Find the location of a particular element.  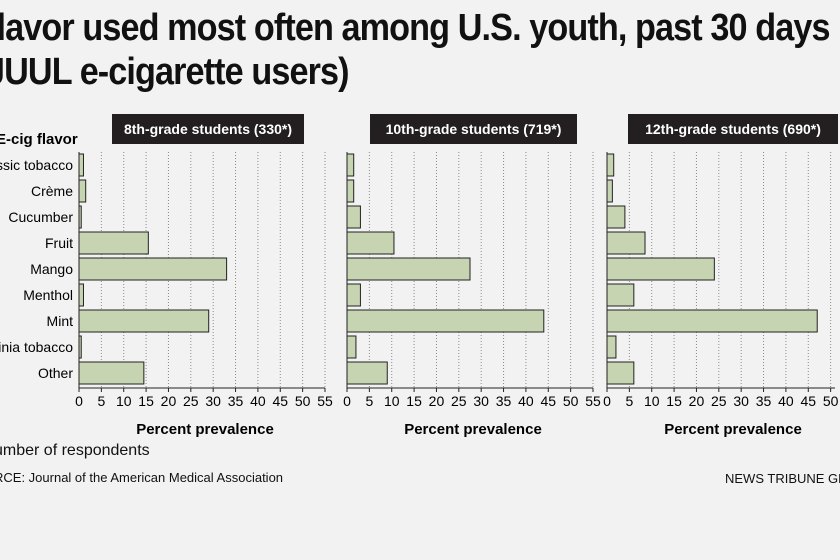

category-label: Other is located at coordinates (55, 373).